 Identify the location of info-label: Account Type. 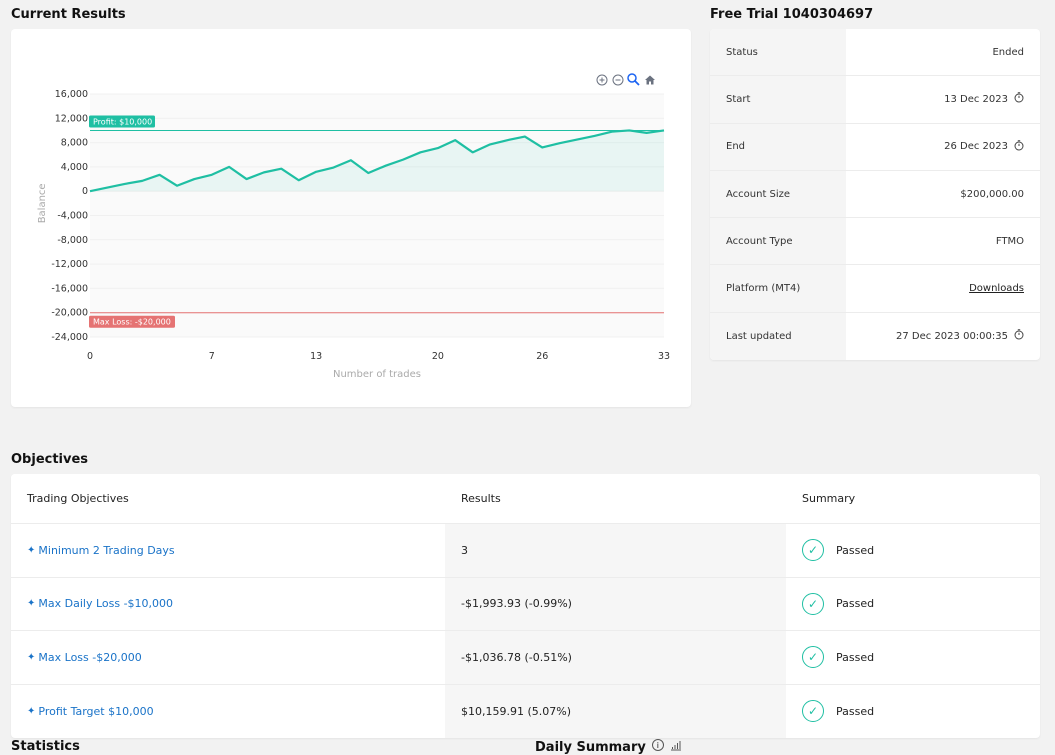
(778, 241).